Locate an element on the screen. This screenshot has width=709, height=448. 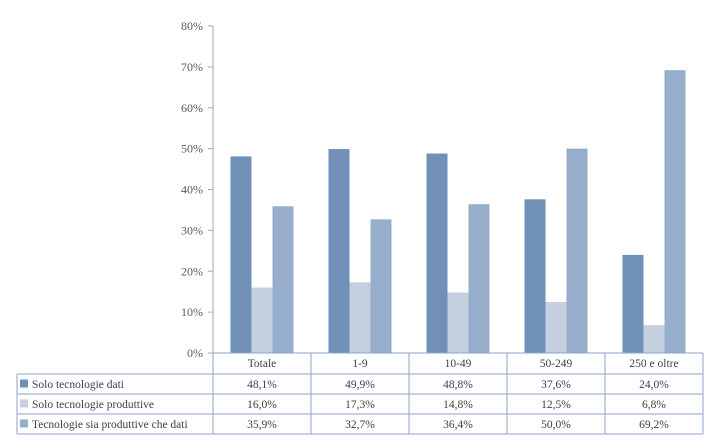
legend-label: Solo tecnologie produttive is located at coordinates (93, 405).